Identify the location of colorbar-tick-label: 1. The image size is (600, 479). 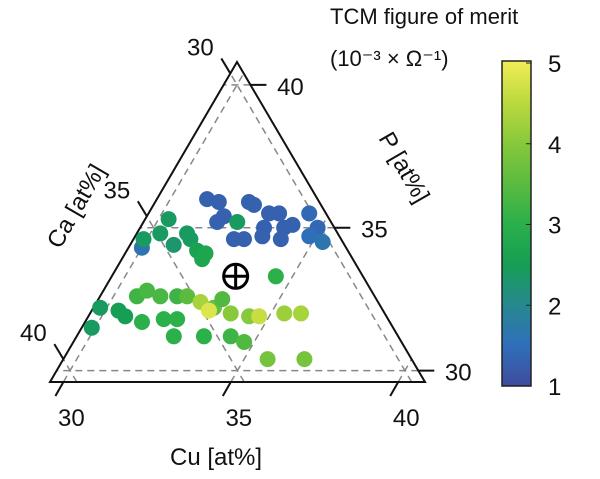
(554, 387).